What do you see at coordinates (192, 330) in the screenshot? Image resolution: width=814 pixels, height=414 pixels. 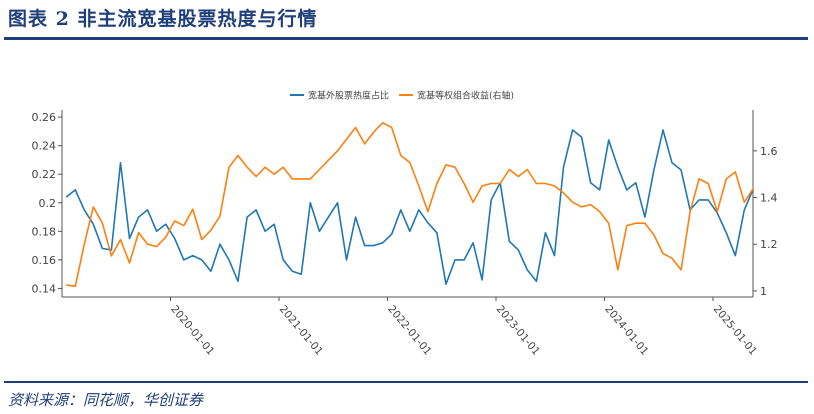 I see `x-tick-label: 2020-01-01` at bounding box center [192, 330].